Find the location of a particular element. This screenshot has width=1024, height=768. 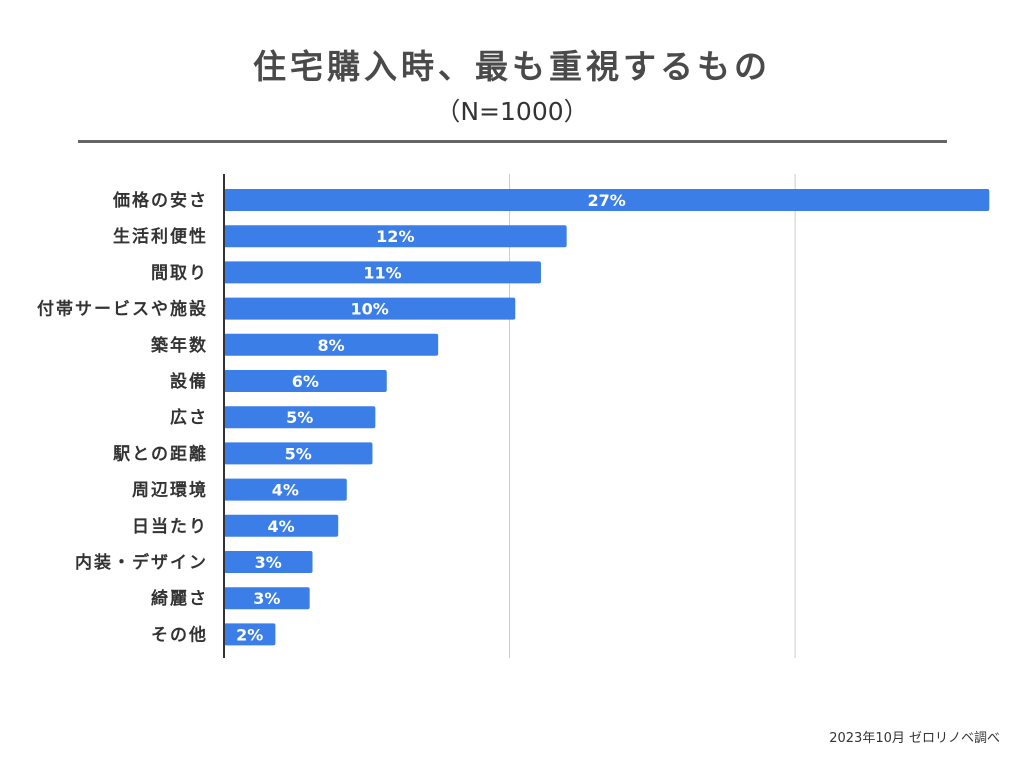

value-label-7: 5% is located at coordinates (299, 417).